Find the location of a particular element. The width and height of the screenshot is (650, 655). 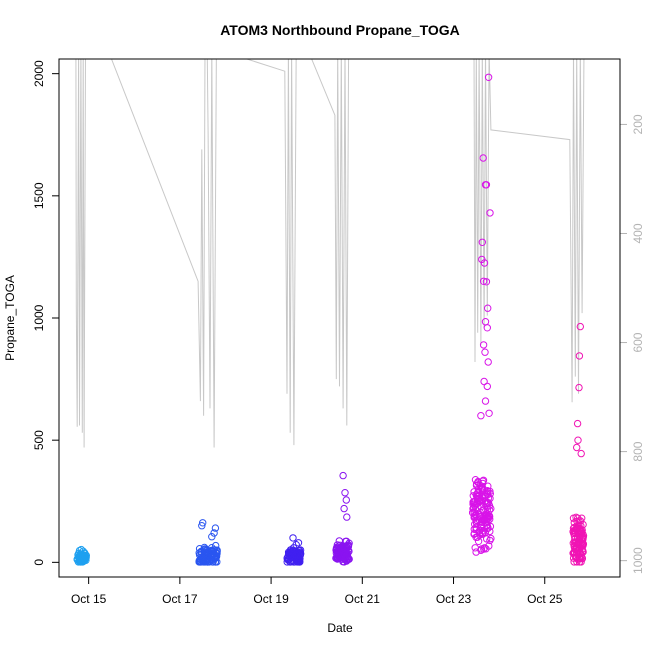

right-tick-label: 600 is located at coordinates (638, 342).